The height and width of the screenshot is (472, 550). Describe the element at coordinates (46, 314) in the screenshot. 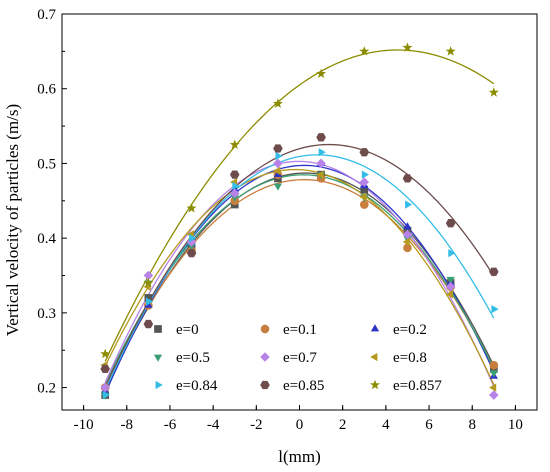

I see `y-tick-label: 0.3` at that location.